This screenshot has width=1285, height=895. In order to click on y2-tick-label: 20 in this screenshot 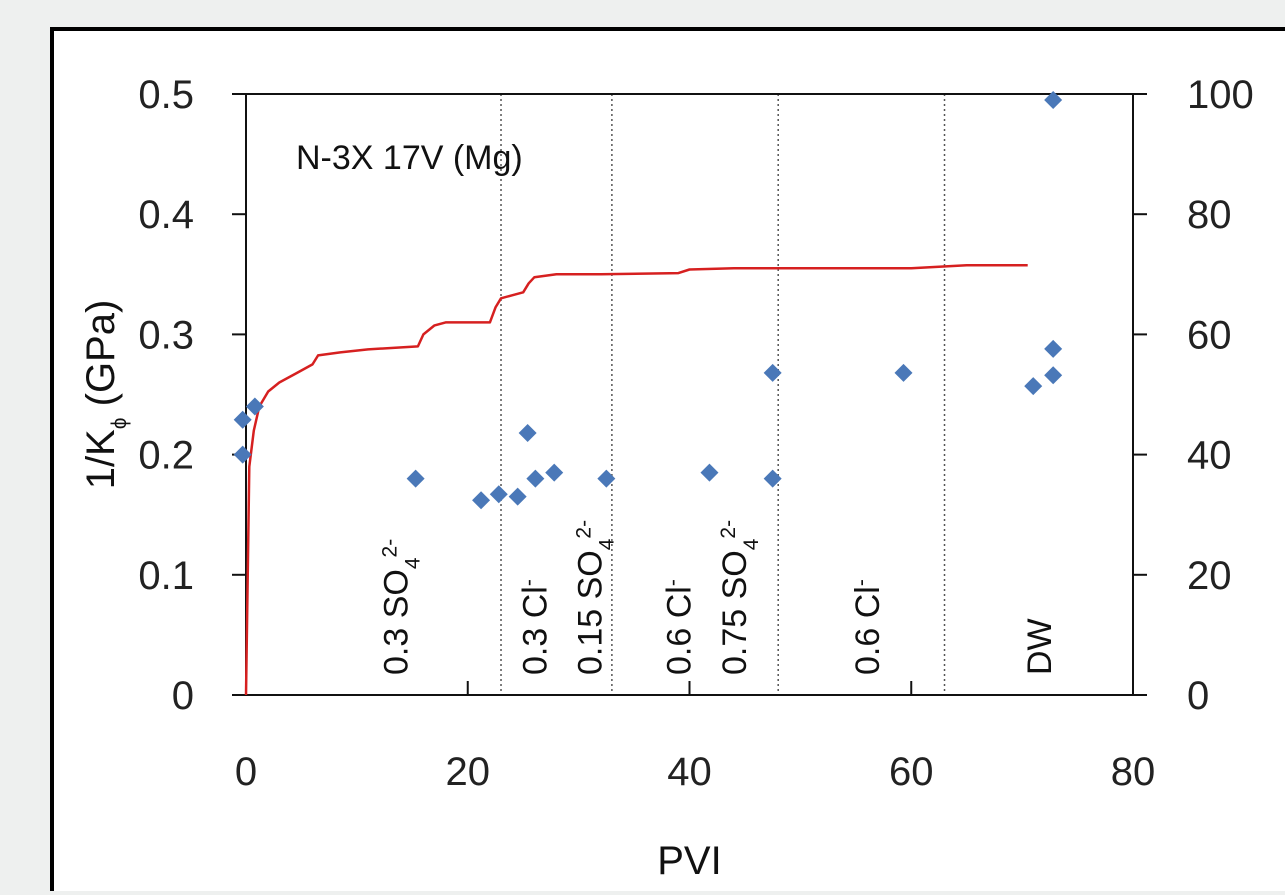, I will do `click(1209, 576)`.